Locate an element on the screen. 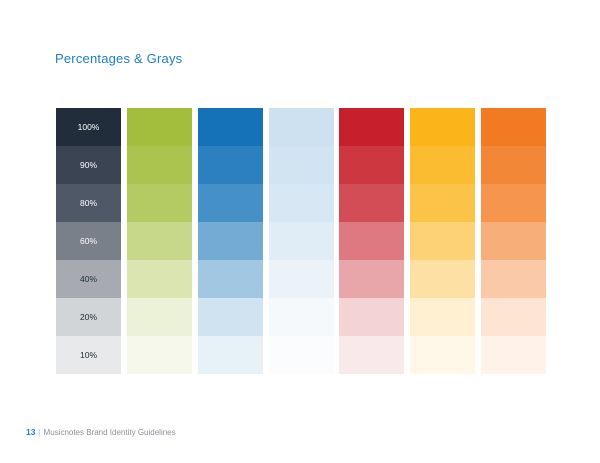  swatch-column-orange is located at coordinates (513, 241).